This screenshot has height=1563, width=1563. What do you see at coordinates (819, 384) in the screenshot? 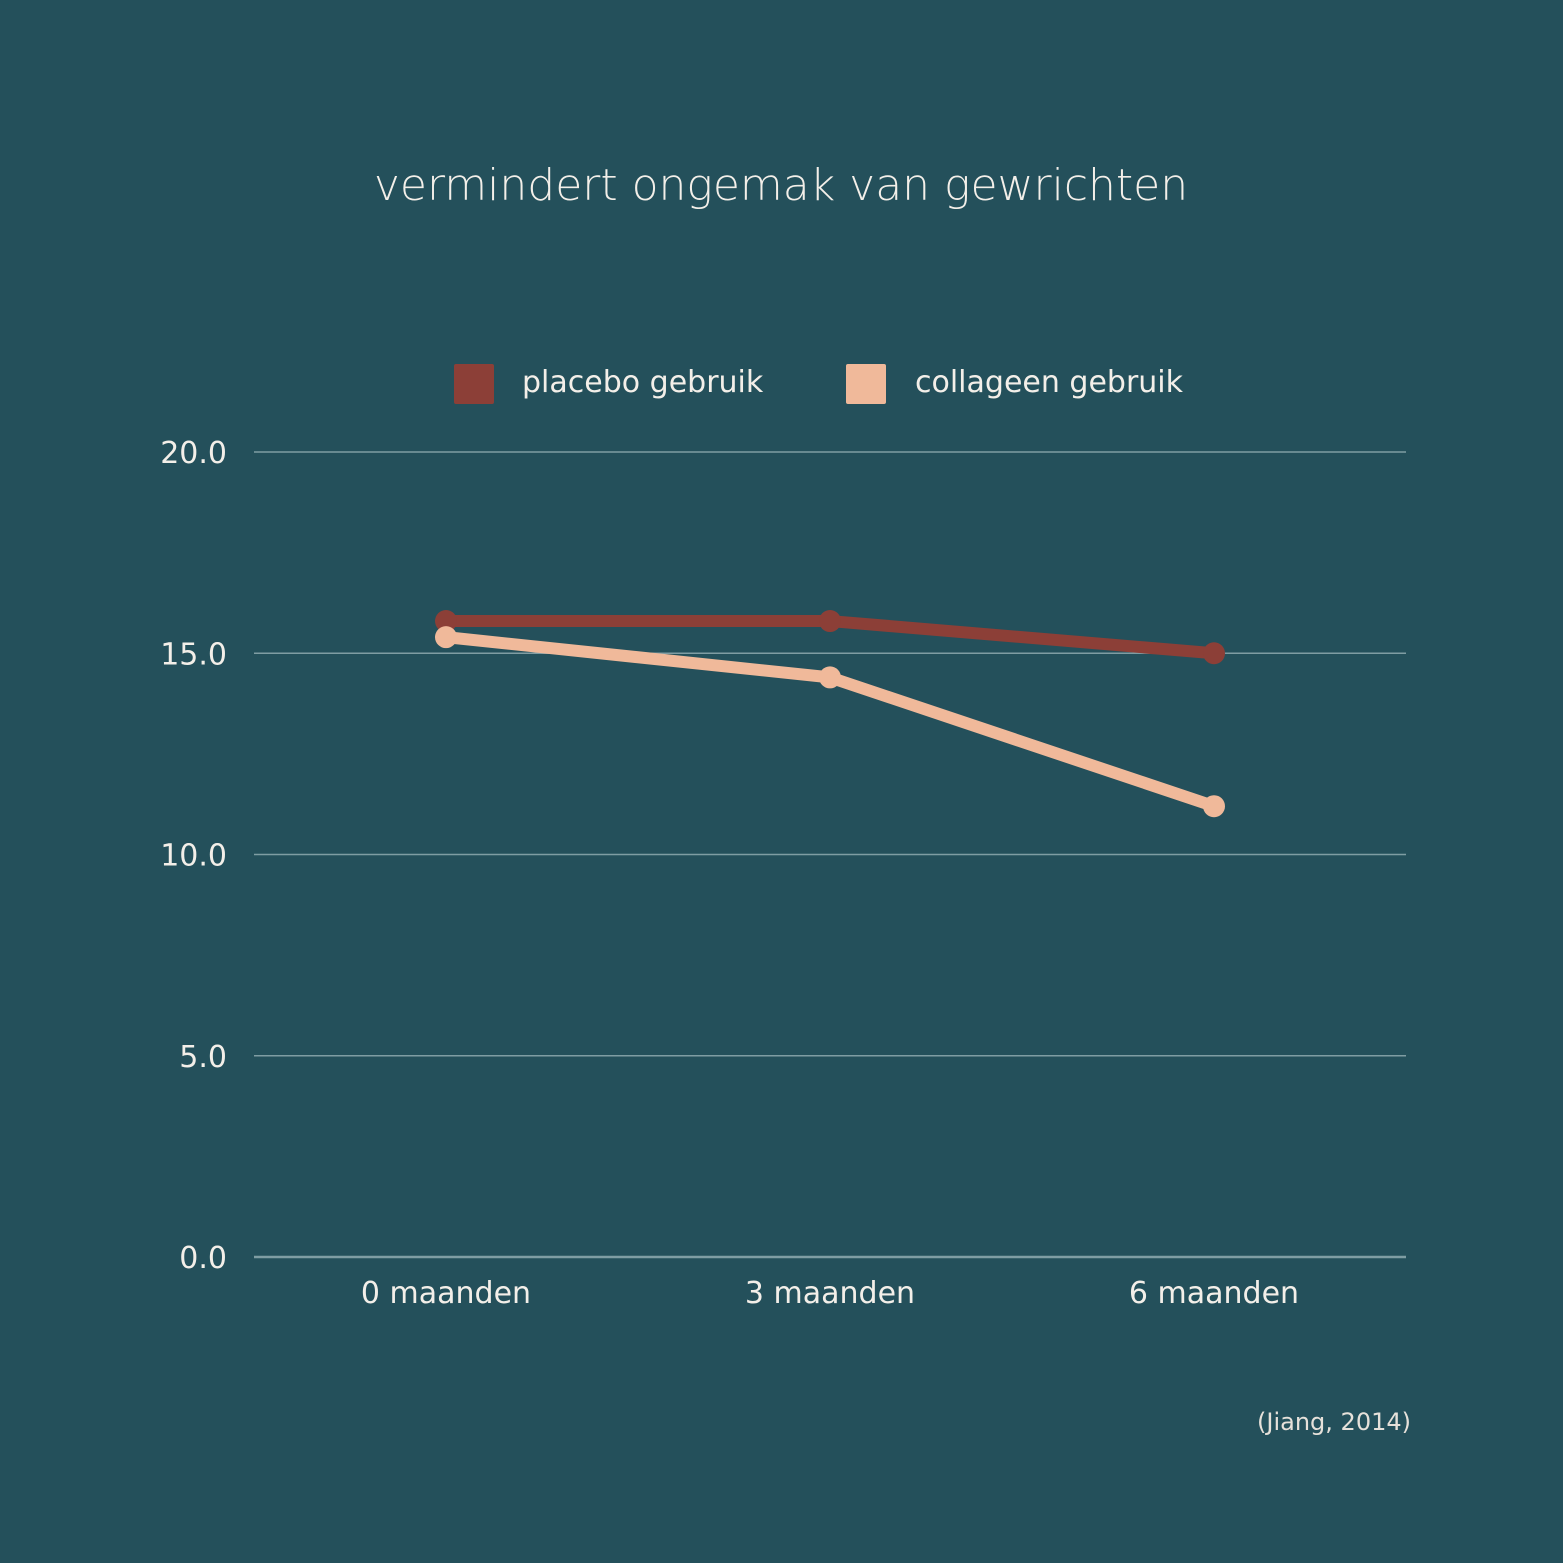
I see `legend: placebo gebruik collageen gebruik` at bounding box center [819, 384].